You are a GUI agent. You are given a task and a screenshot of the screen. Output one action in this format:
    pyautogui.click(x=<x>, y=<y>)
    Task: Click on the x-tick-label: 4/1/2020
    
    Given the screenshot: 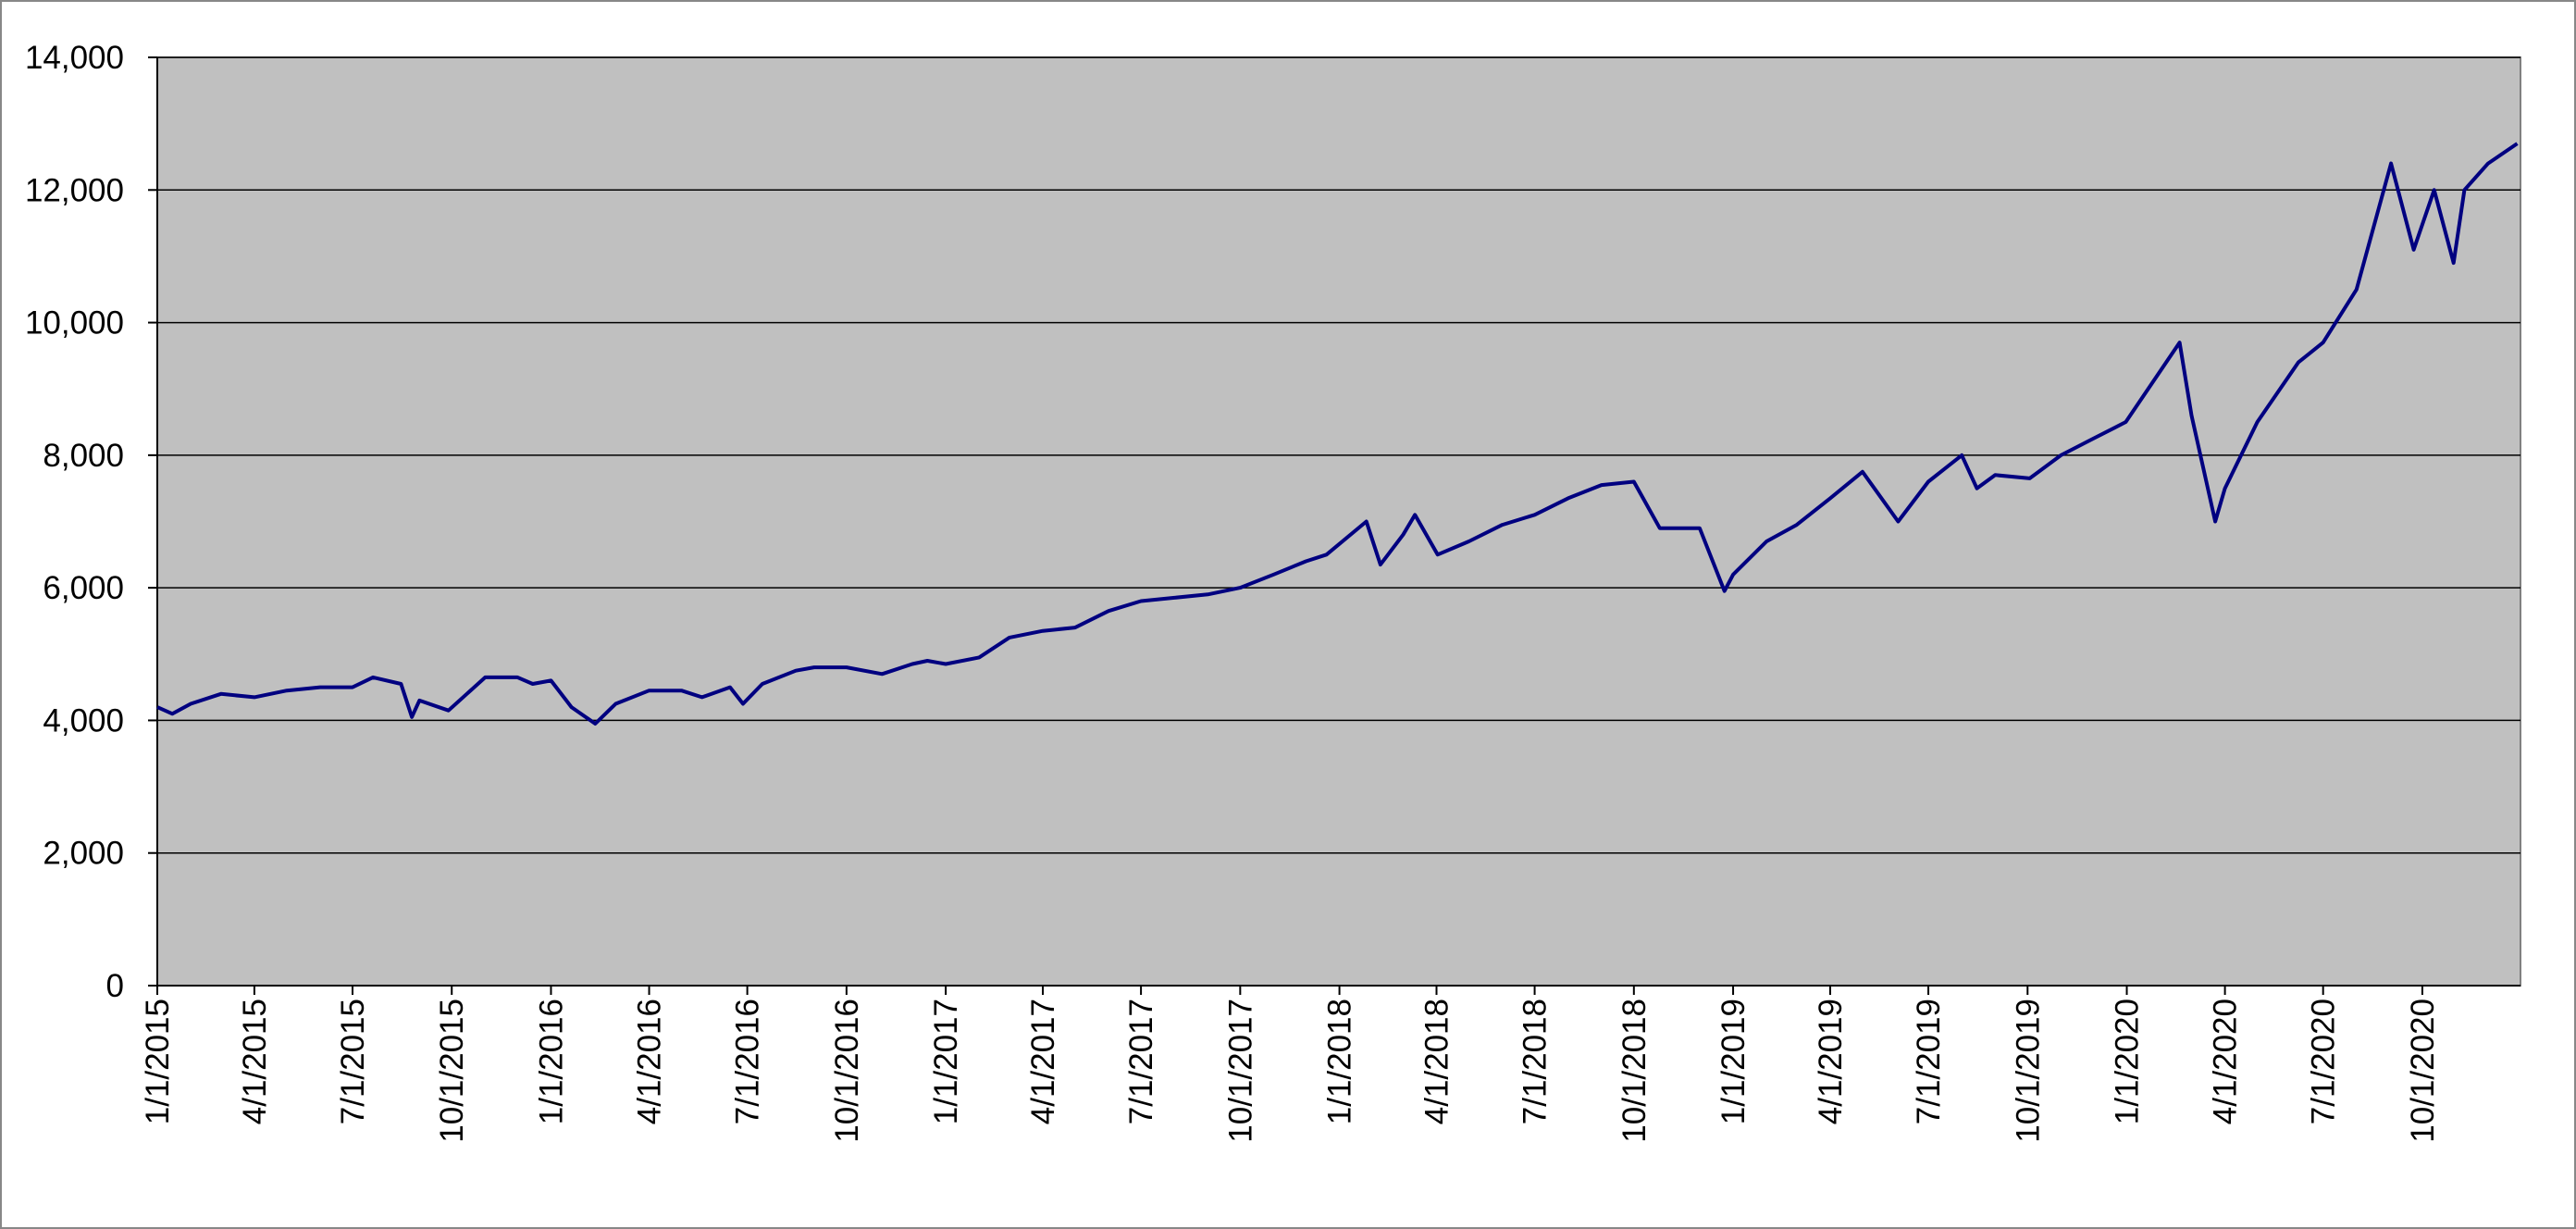 What is the action you would take?
    pyautogui.click(x=2226, y=1061)
    